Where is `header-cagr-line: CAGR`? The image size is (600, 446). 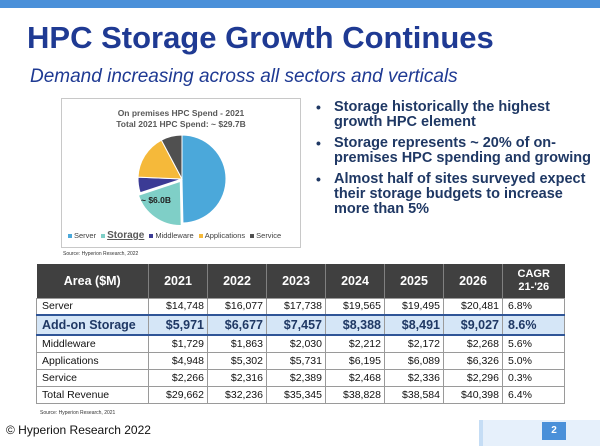 header-cagr-line: CAGR is located at coordinates (533, 273).